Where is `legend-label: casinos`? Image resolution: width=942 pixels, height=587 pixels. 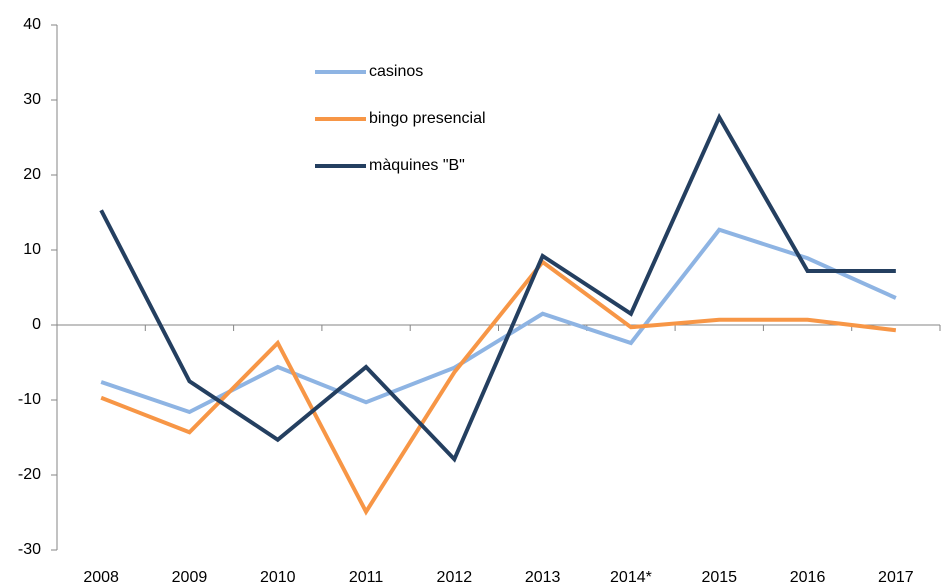
legend-label: casinos is located at coordinates (396, 71).